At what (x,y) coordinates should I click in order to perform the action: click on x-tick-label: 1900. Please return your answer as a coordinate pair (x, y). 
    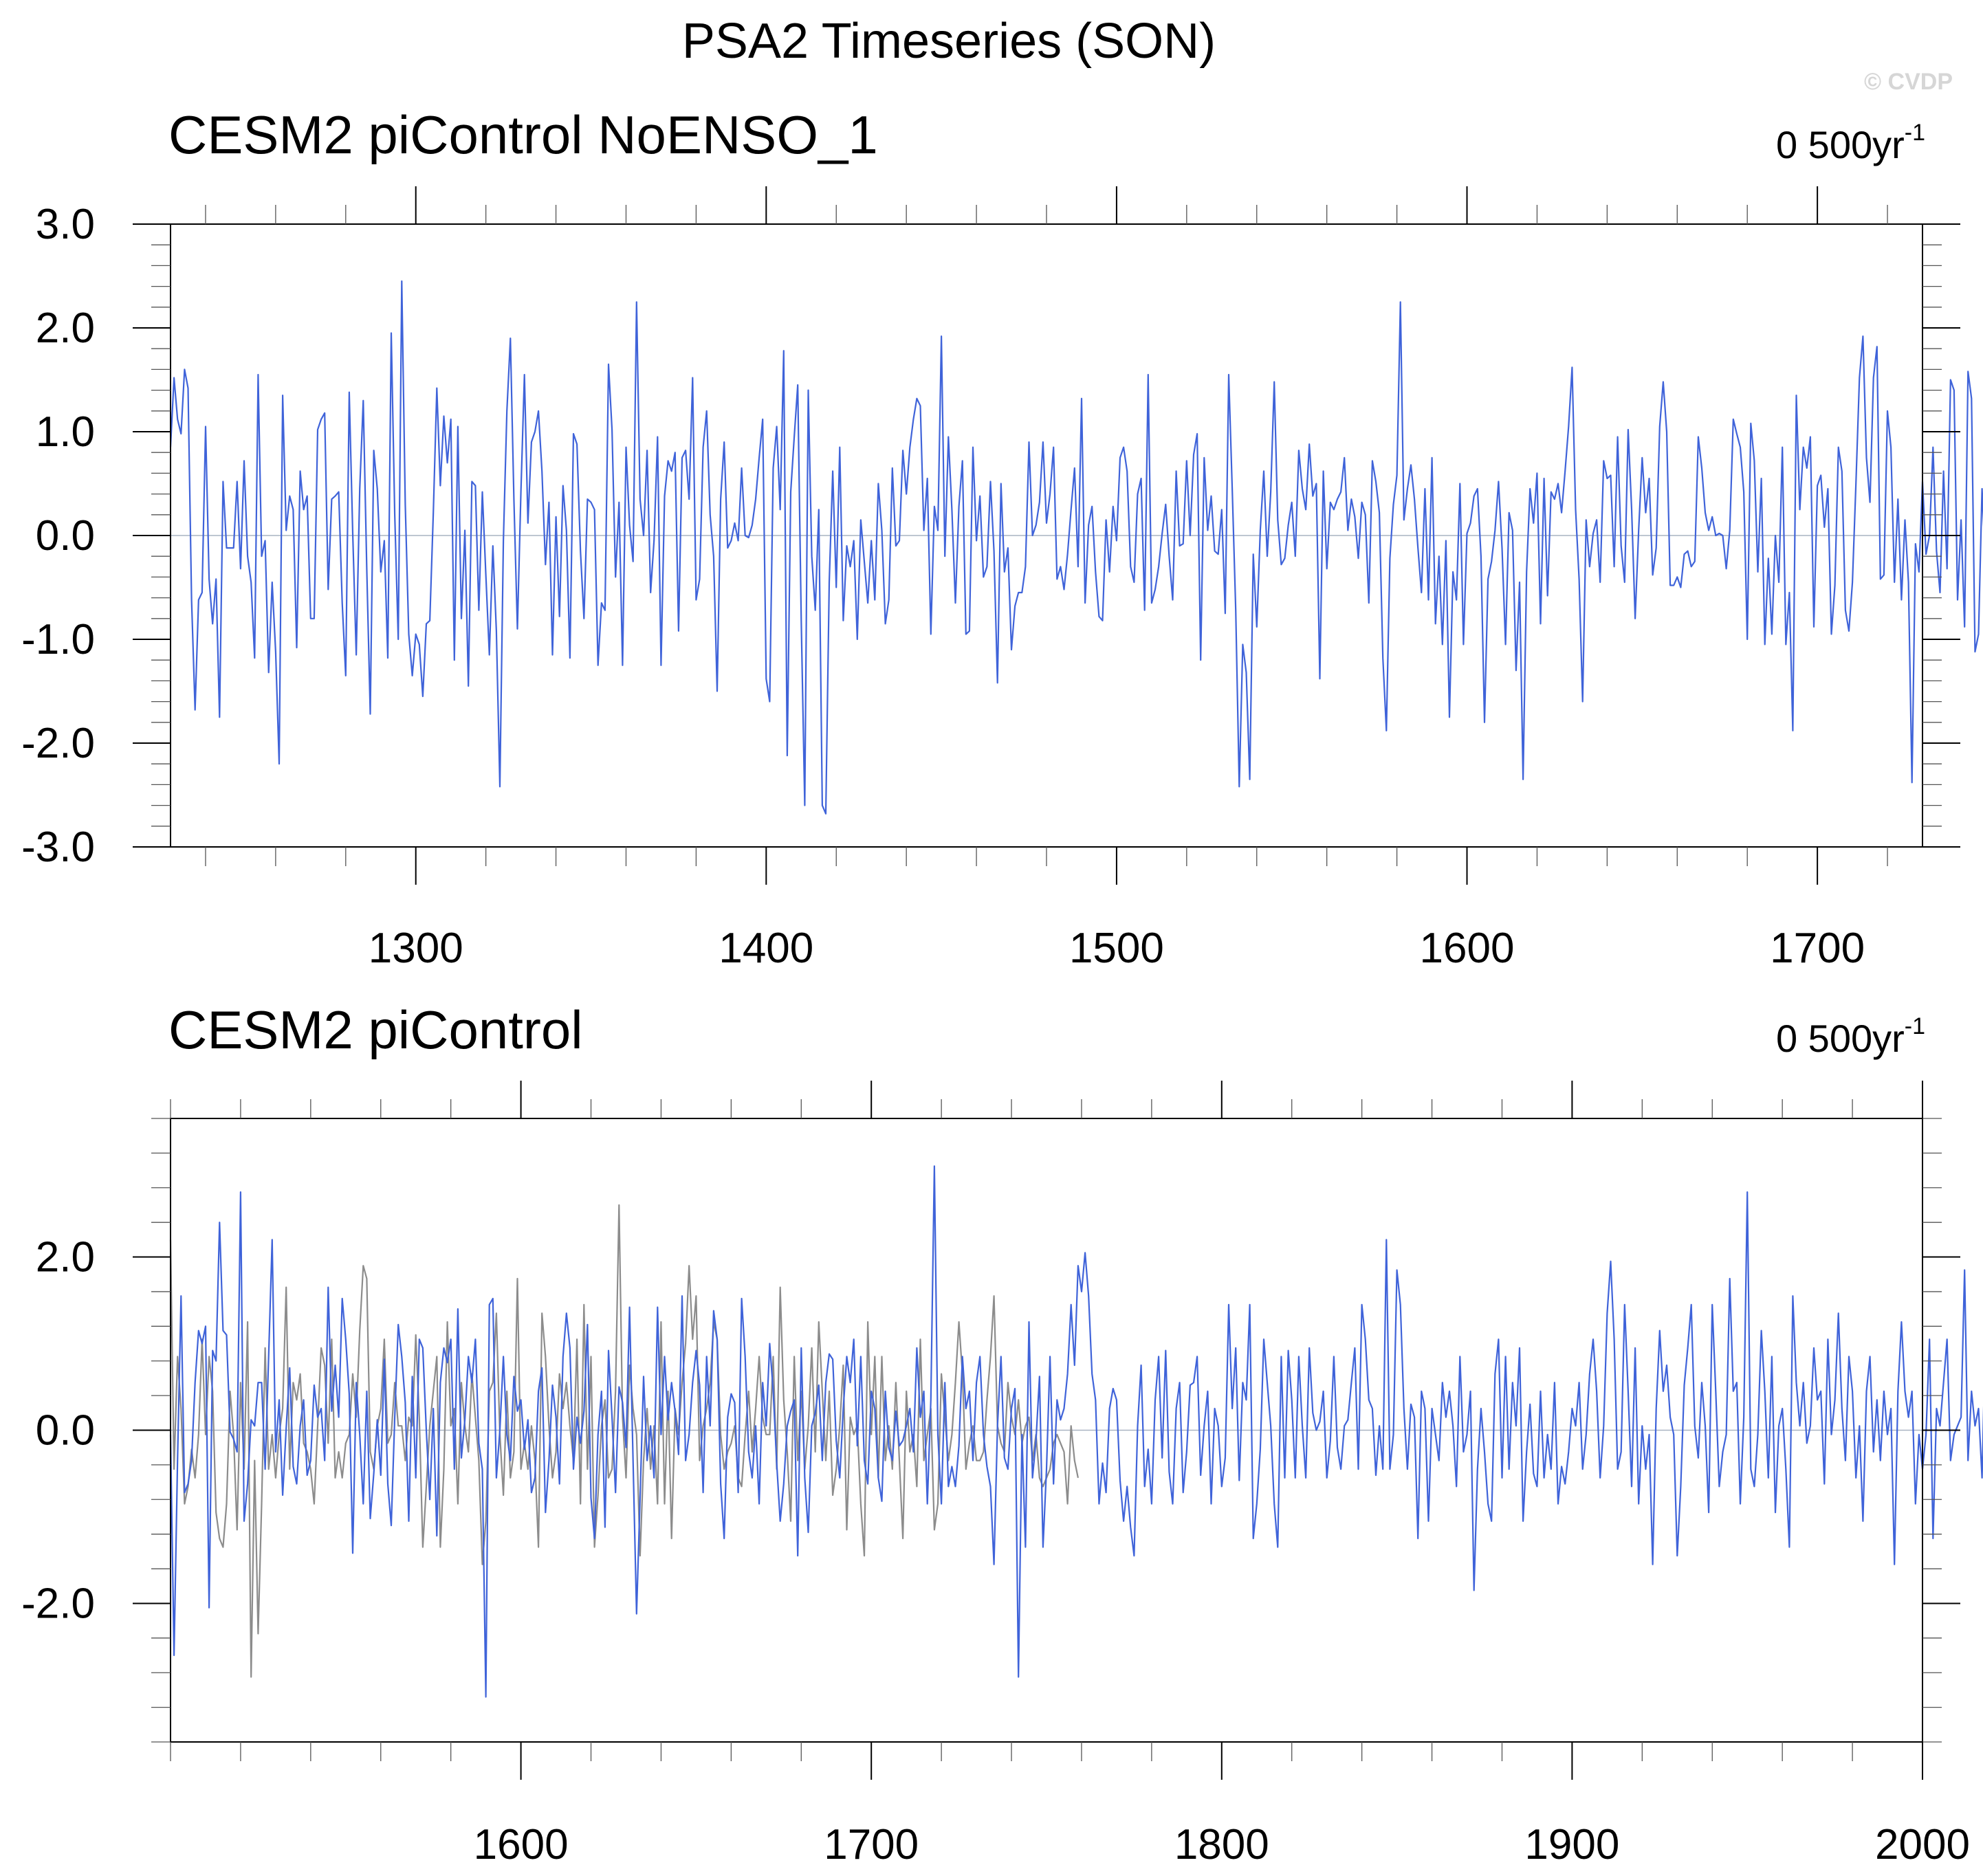
    Looking at the image, I should click on (1572, 1844).